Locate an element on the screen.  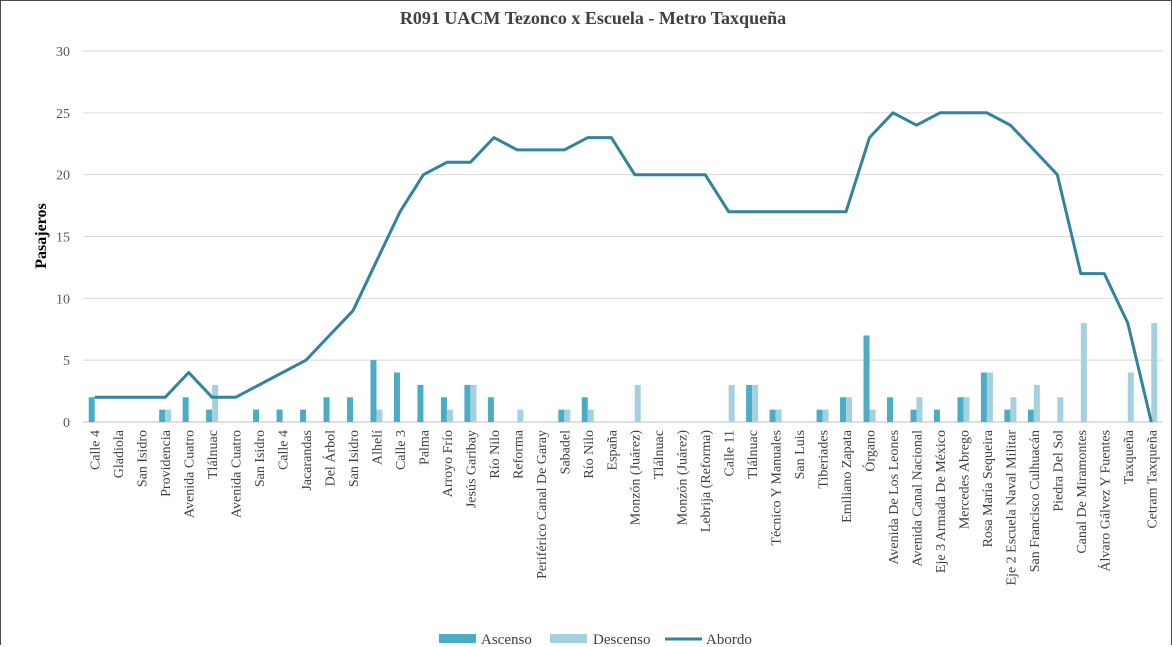
x-tick-label: Periférico Canal De Garay is located at coordinates (542, 504).